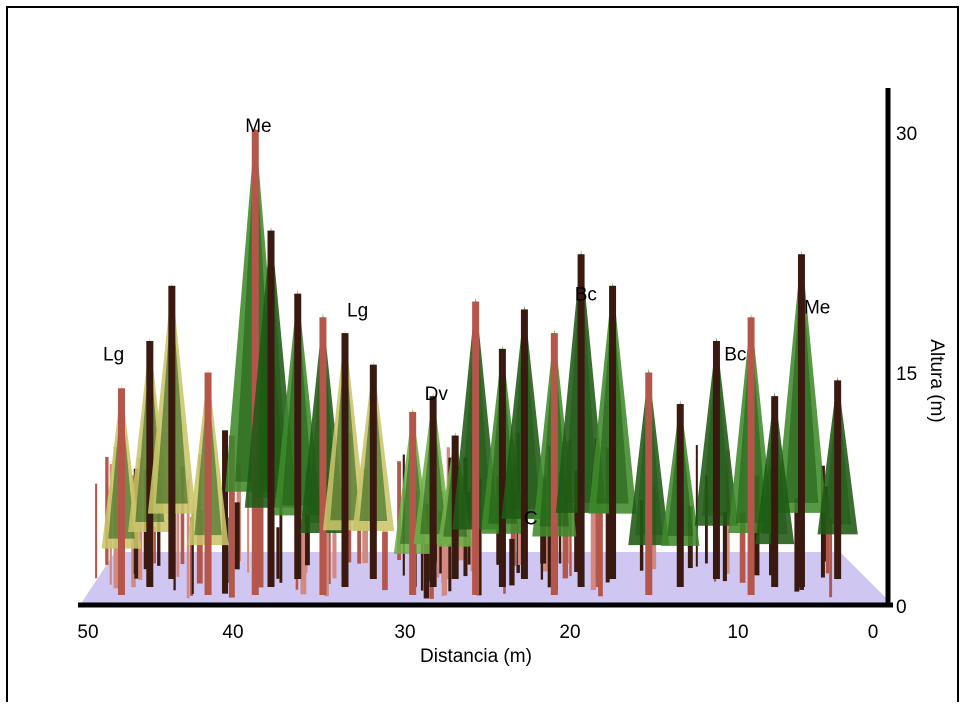 This screenshot has height=705, width=968. What do you see at coordinates (404, 632) in the screenshot?
I see `x-tick-label: 30` at bounding box center [404, 632].